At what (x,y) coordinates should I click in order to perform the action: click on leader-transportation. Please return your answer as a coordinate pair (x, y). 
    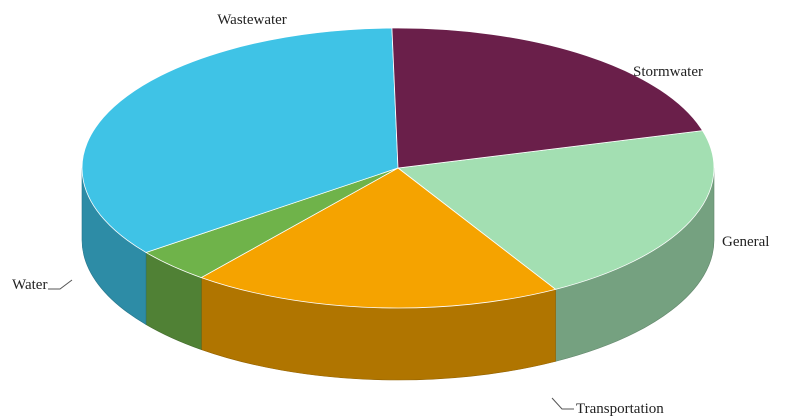
    Looking at the image, I should click on (562, 403).